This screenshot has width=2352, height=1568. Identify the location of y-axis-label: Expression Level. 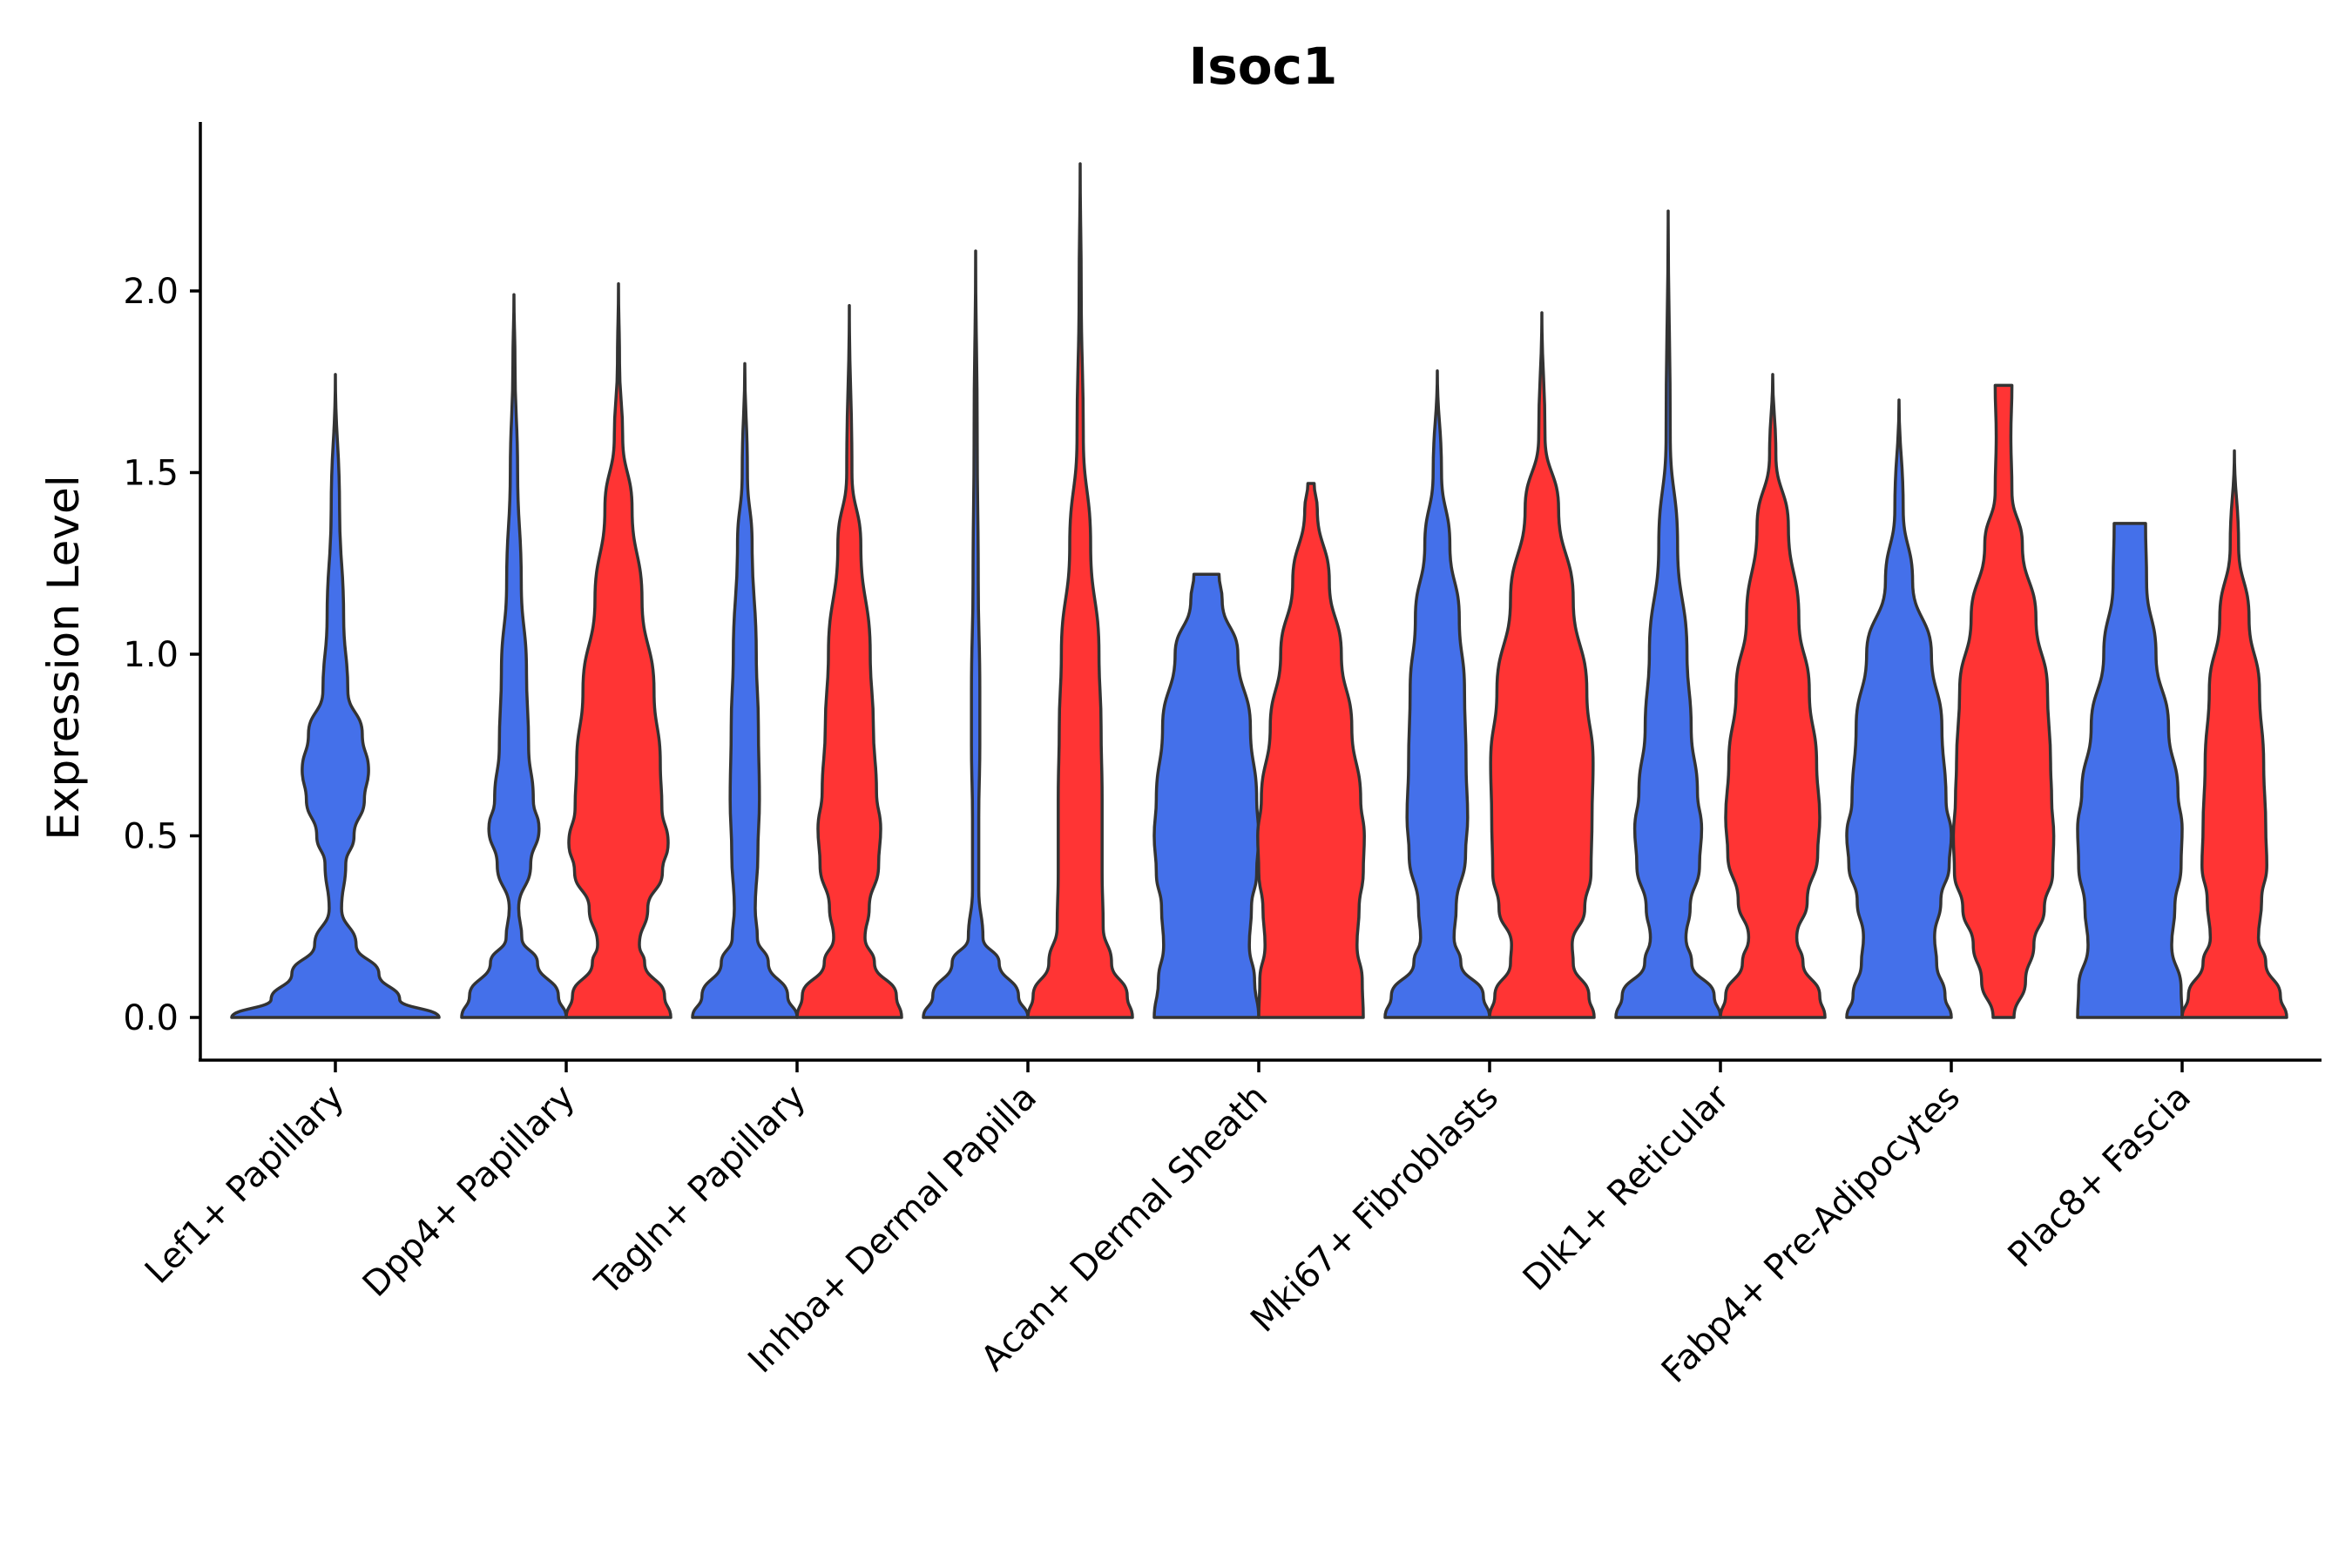
(64, 657).